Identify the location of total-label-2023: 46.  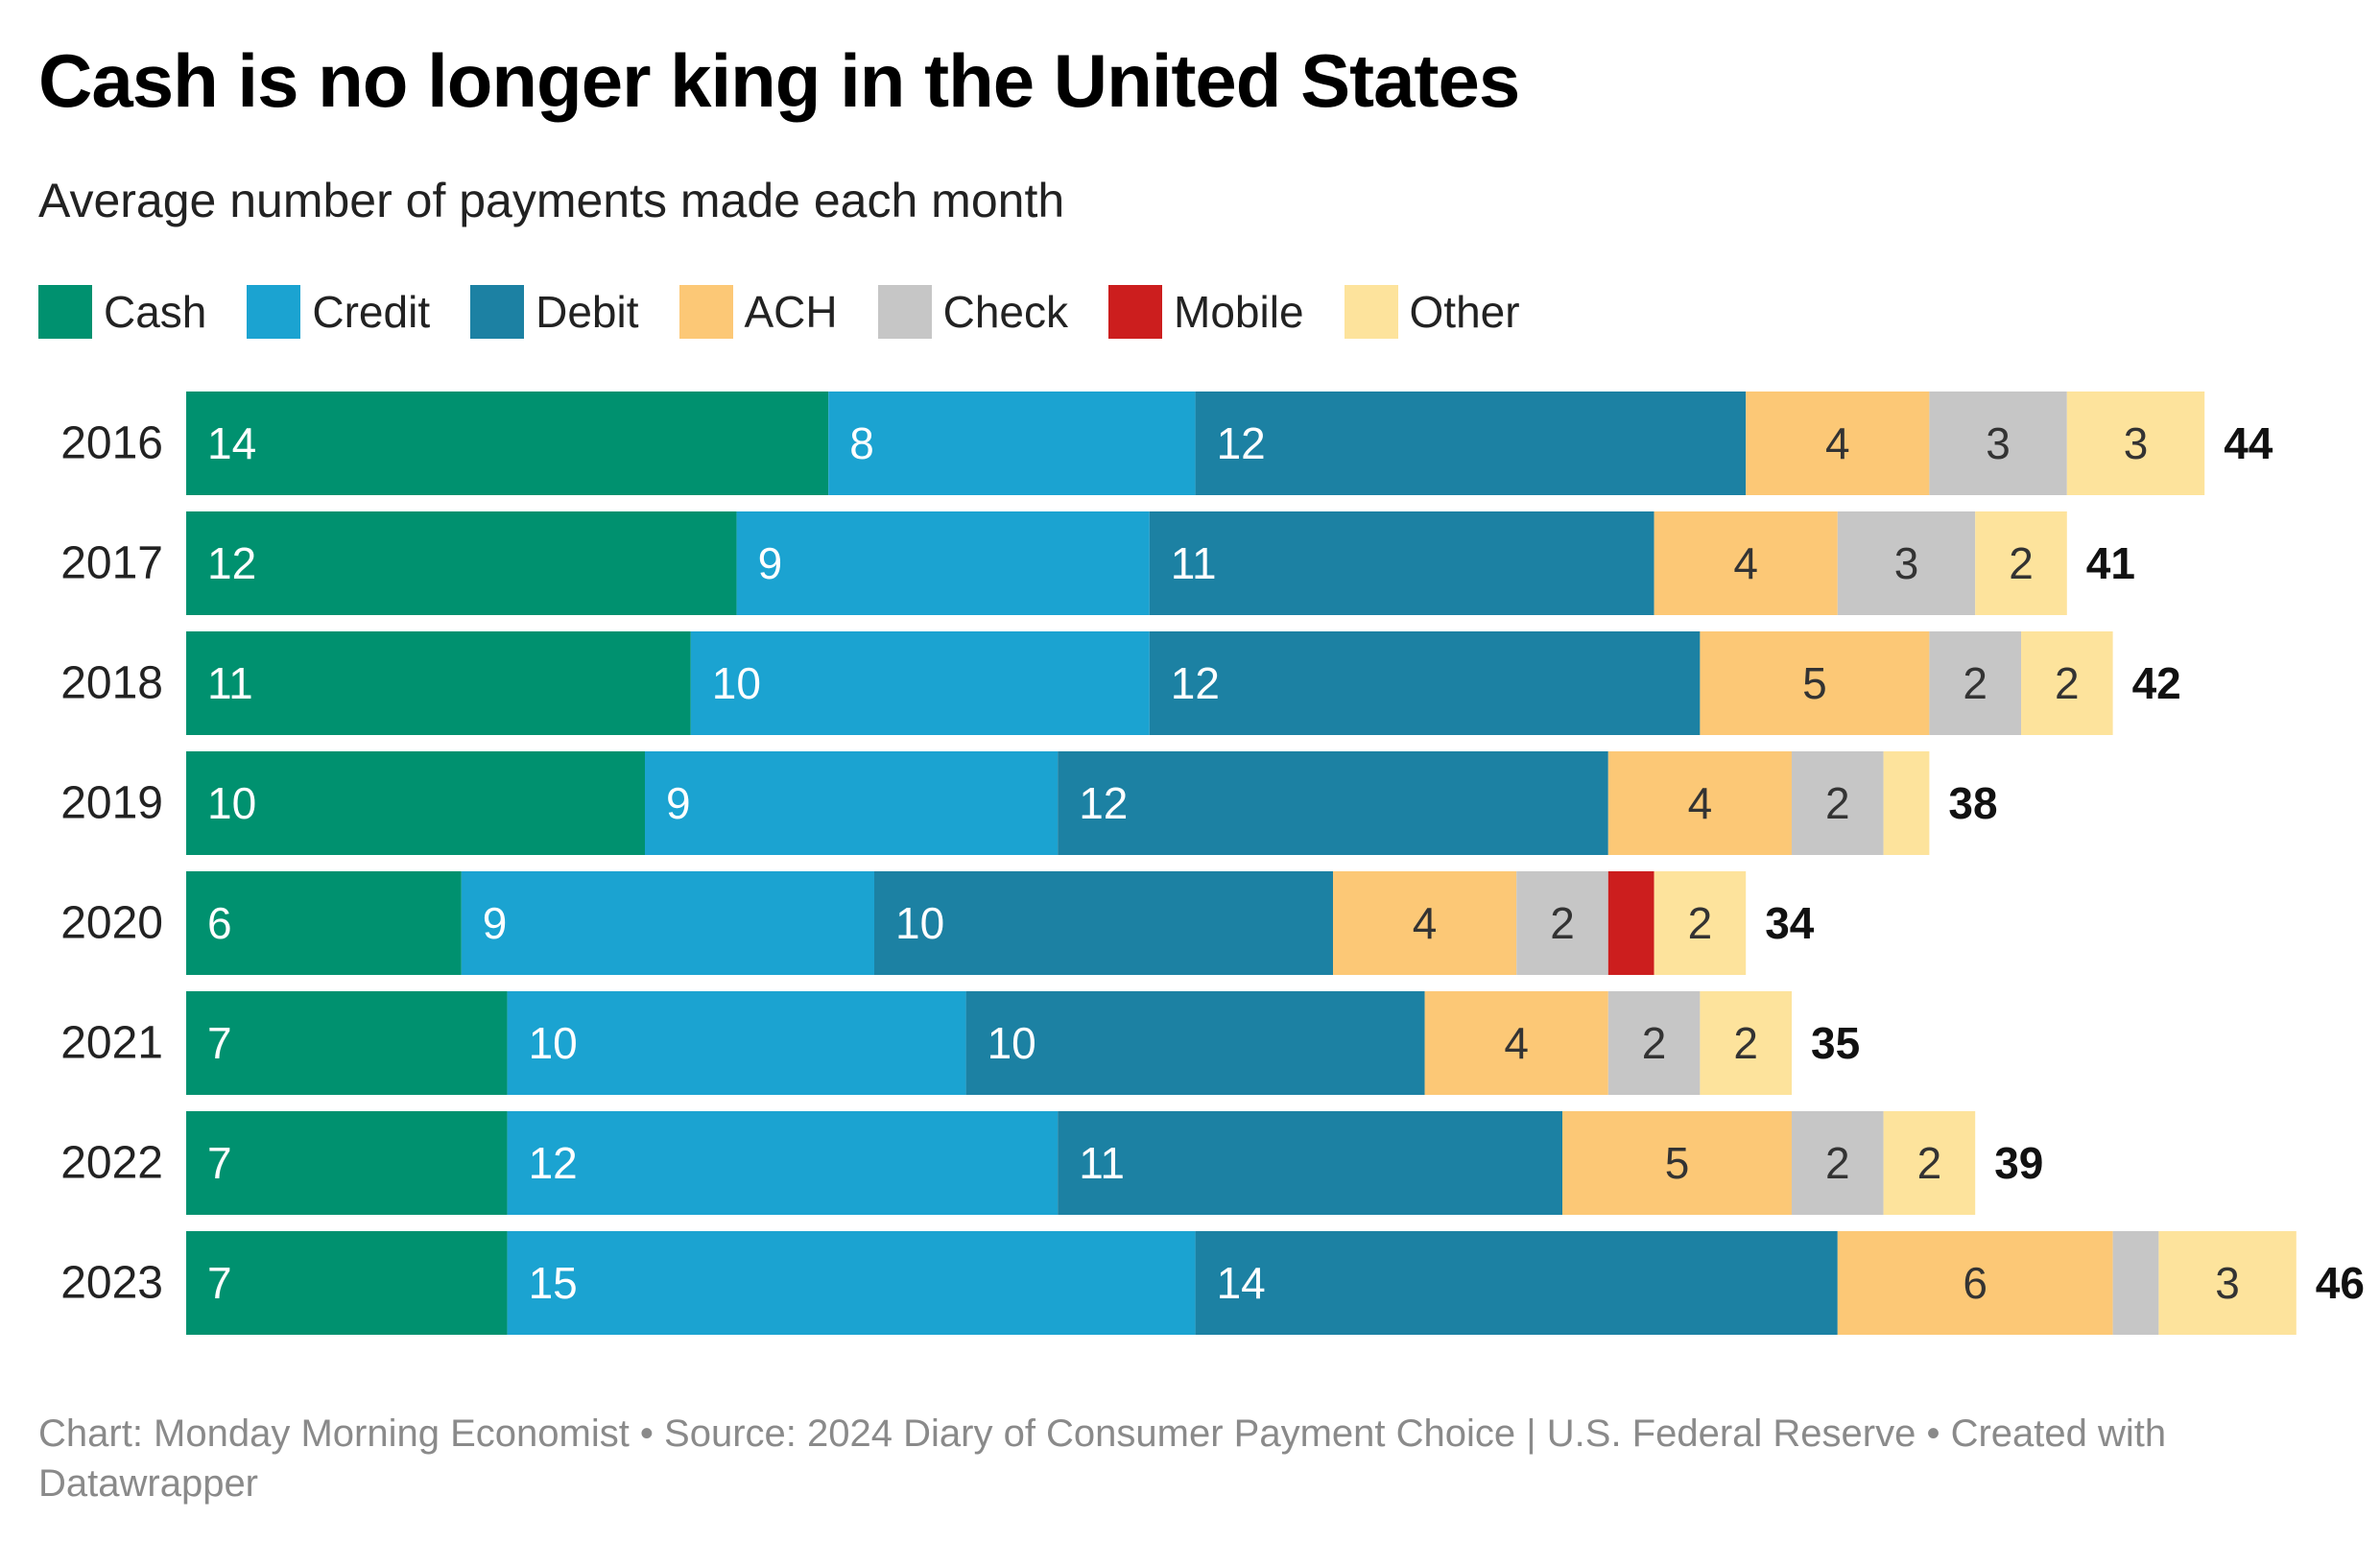
(2341, 1283).